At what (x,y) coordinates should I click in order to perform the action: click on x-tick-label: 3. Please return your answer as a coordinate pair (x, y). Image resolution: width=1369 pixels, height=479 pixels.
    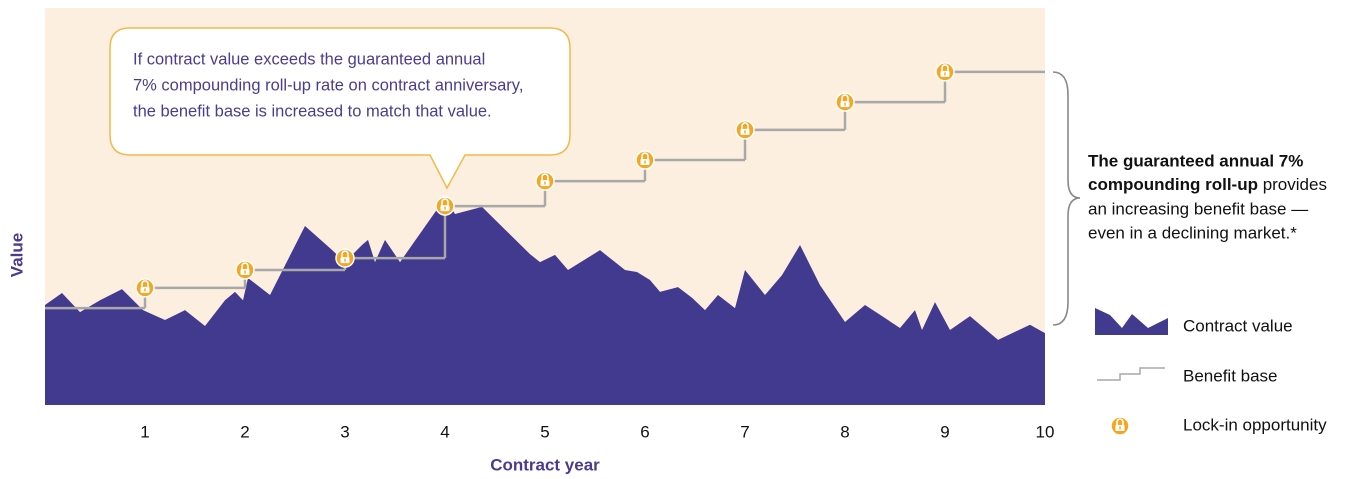
    Looking at the image, I should click on (344, 431).